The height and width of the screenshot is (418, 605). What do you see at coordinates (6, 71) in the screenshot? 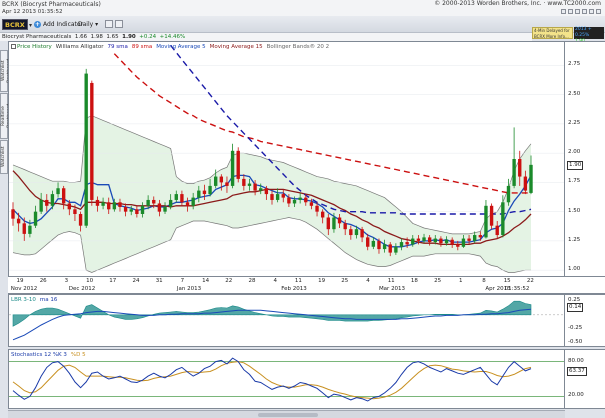
I see `side-tab-watchlist-dashboard: Watchlist Dashboard` at bounding box center [6, 71].